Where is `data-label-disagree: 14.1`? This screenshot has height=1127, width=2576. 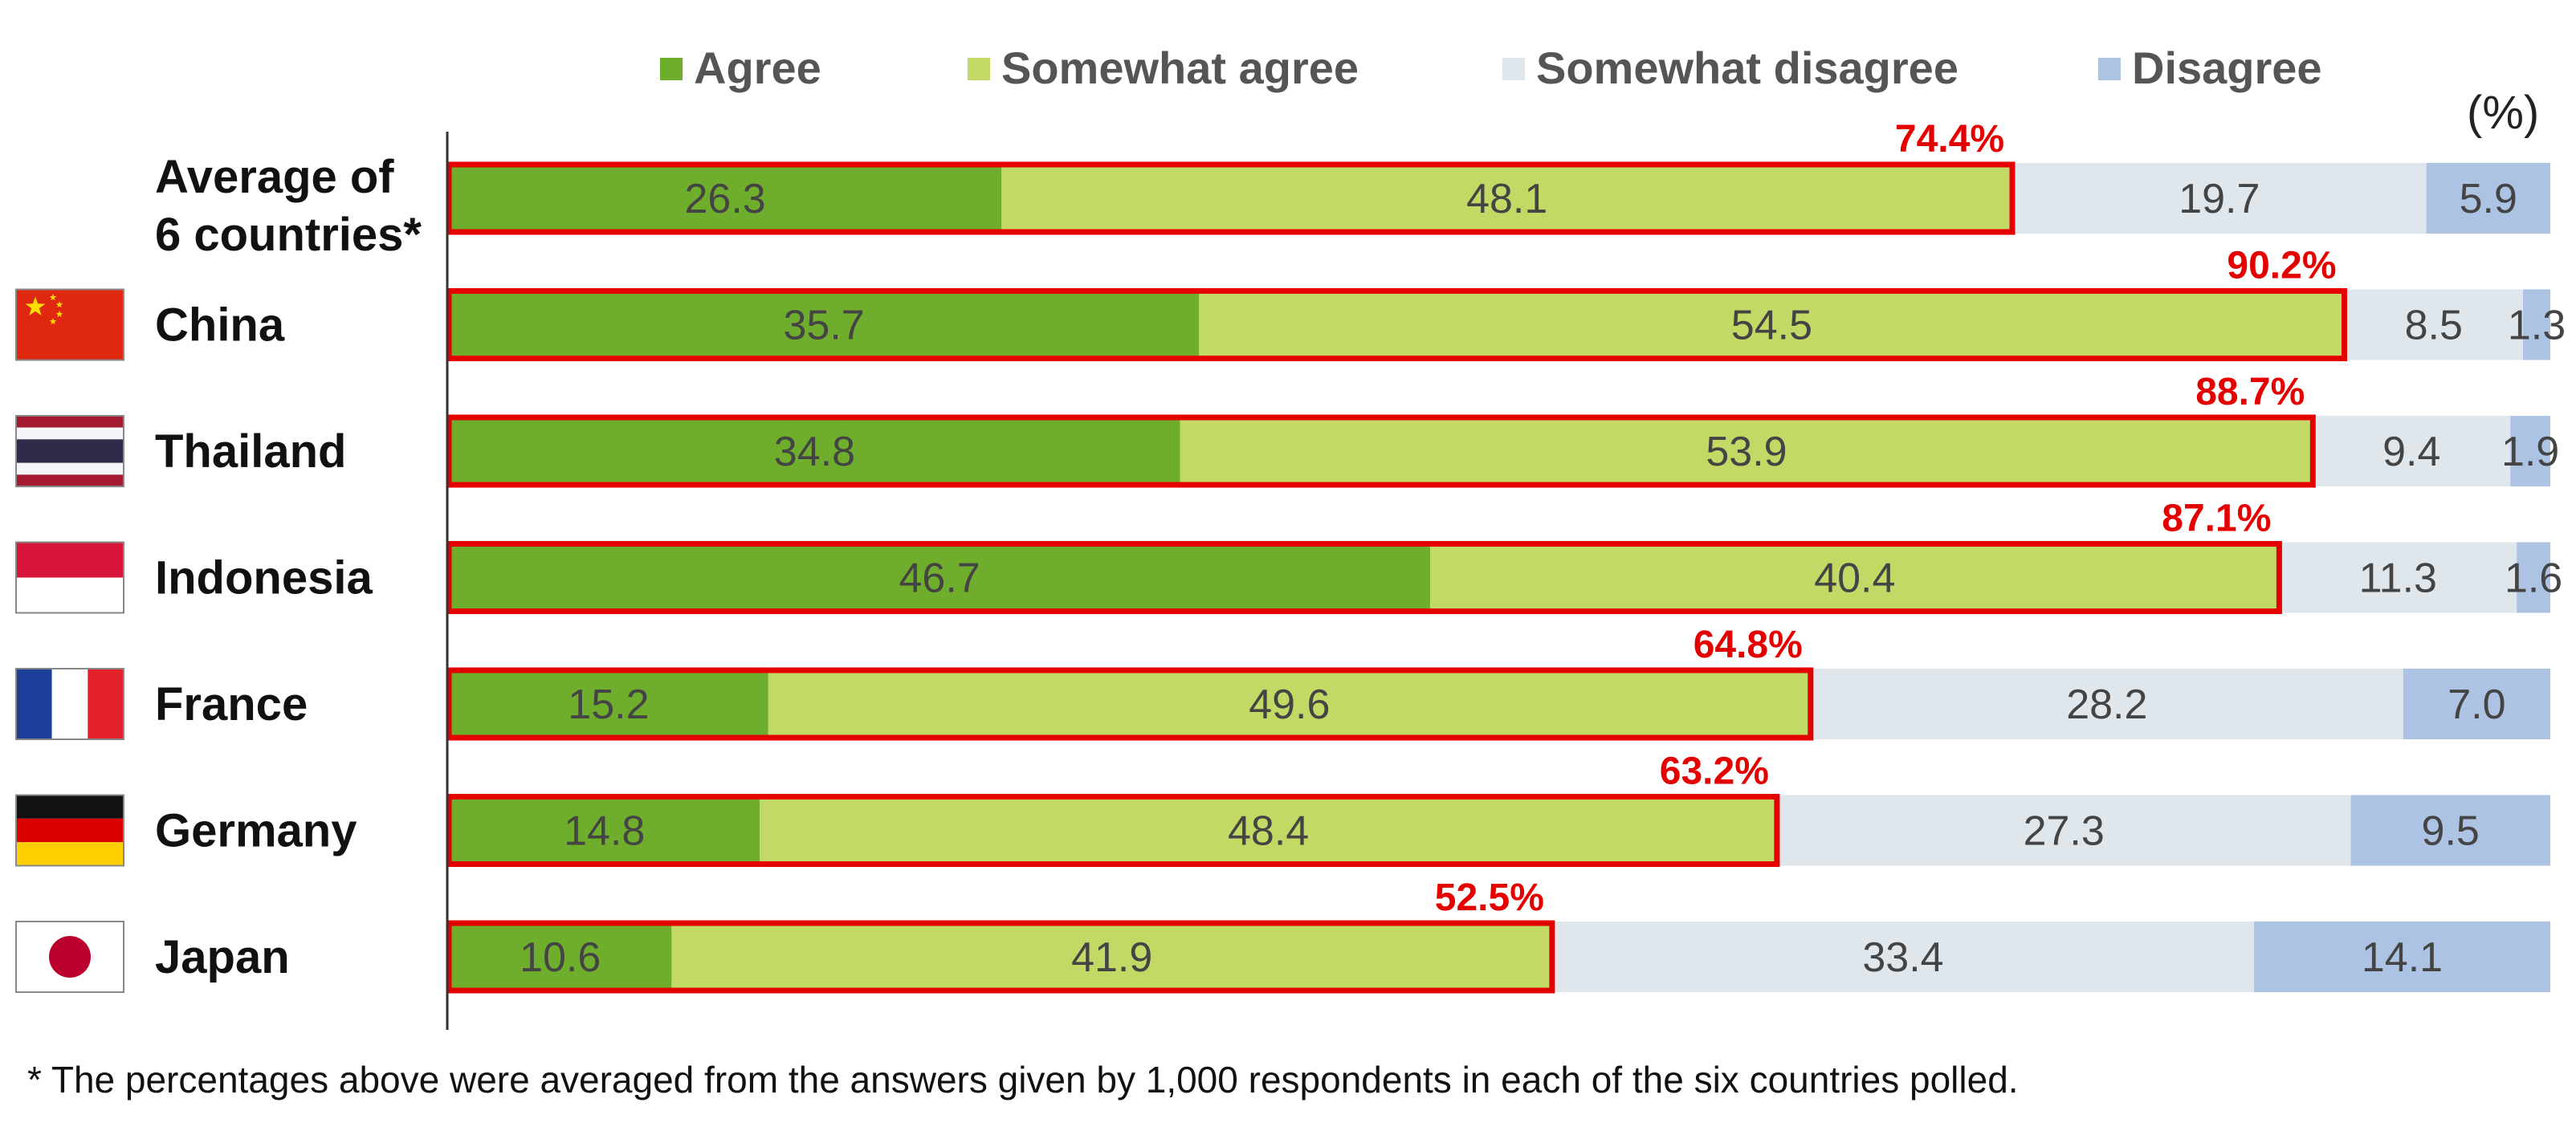
data-label-disagree: 14.1 is located at coordinates (2402, 957).